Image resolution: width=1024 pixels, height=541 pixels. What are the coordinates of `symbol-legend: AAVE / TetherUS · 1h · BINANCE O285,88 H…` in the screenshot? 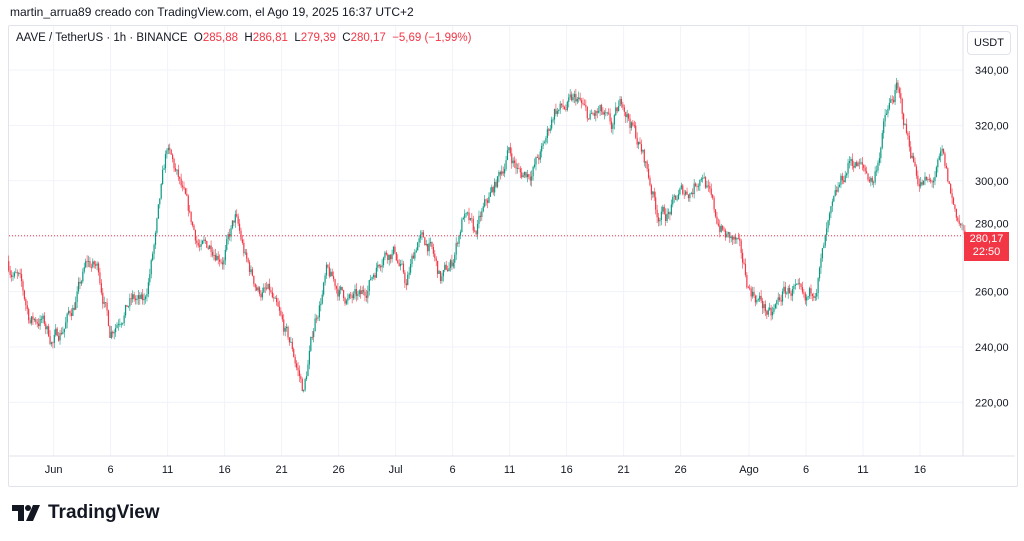 It's located at (243, 38).